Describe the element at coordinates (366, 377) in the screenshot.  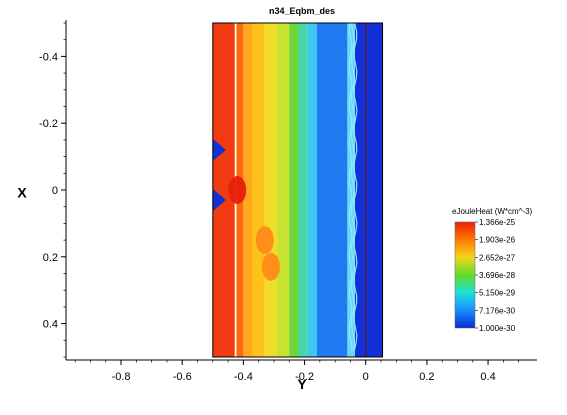
I see `x-tick-label: 0` at that location.